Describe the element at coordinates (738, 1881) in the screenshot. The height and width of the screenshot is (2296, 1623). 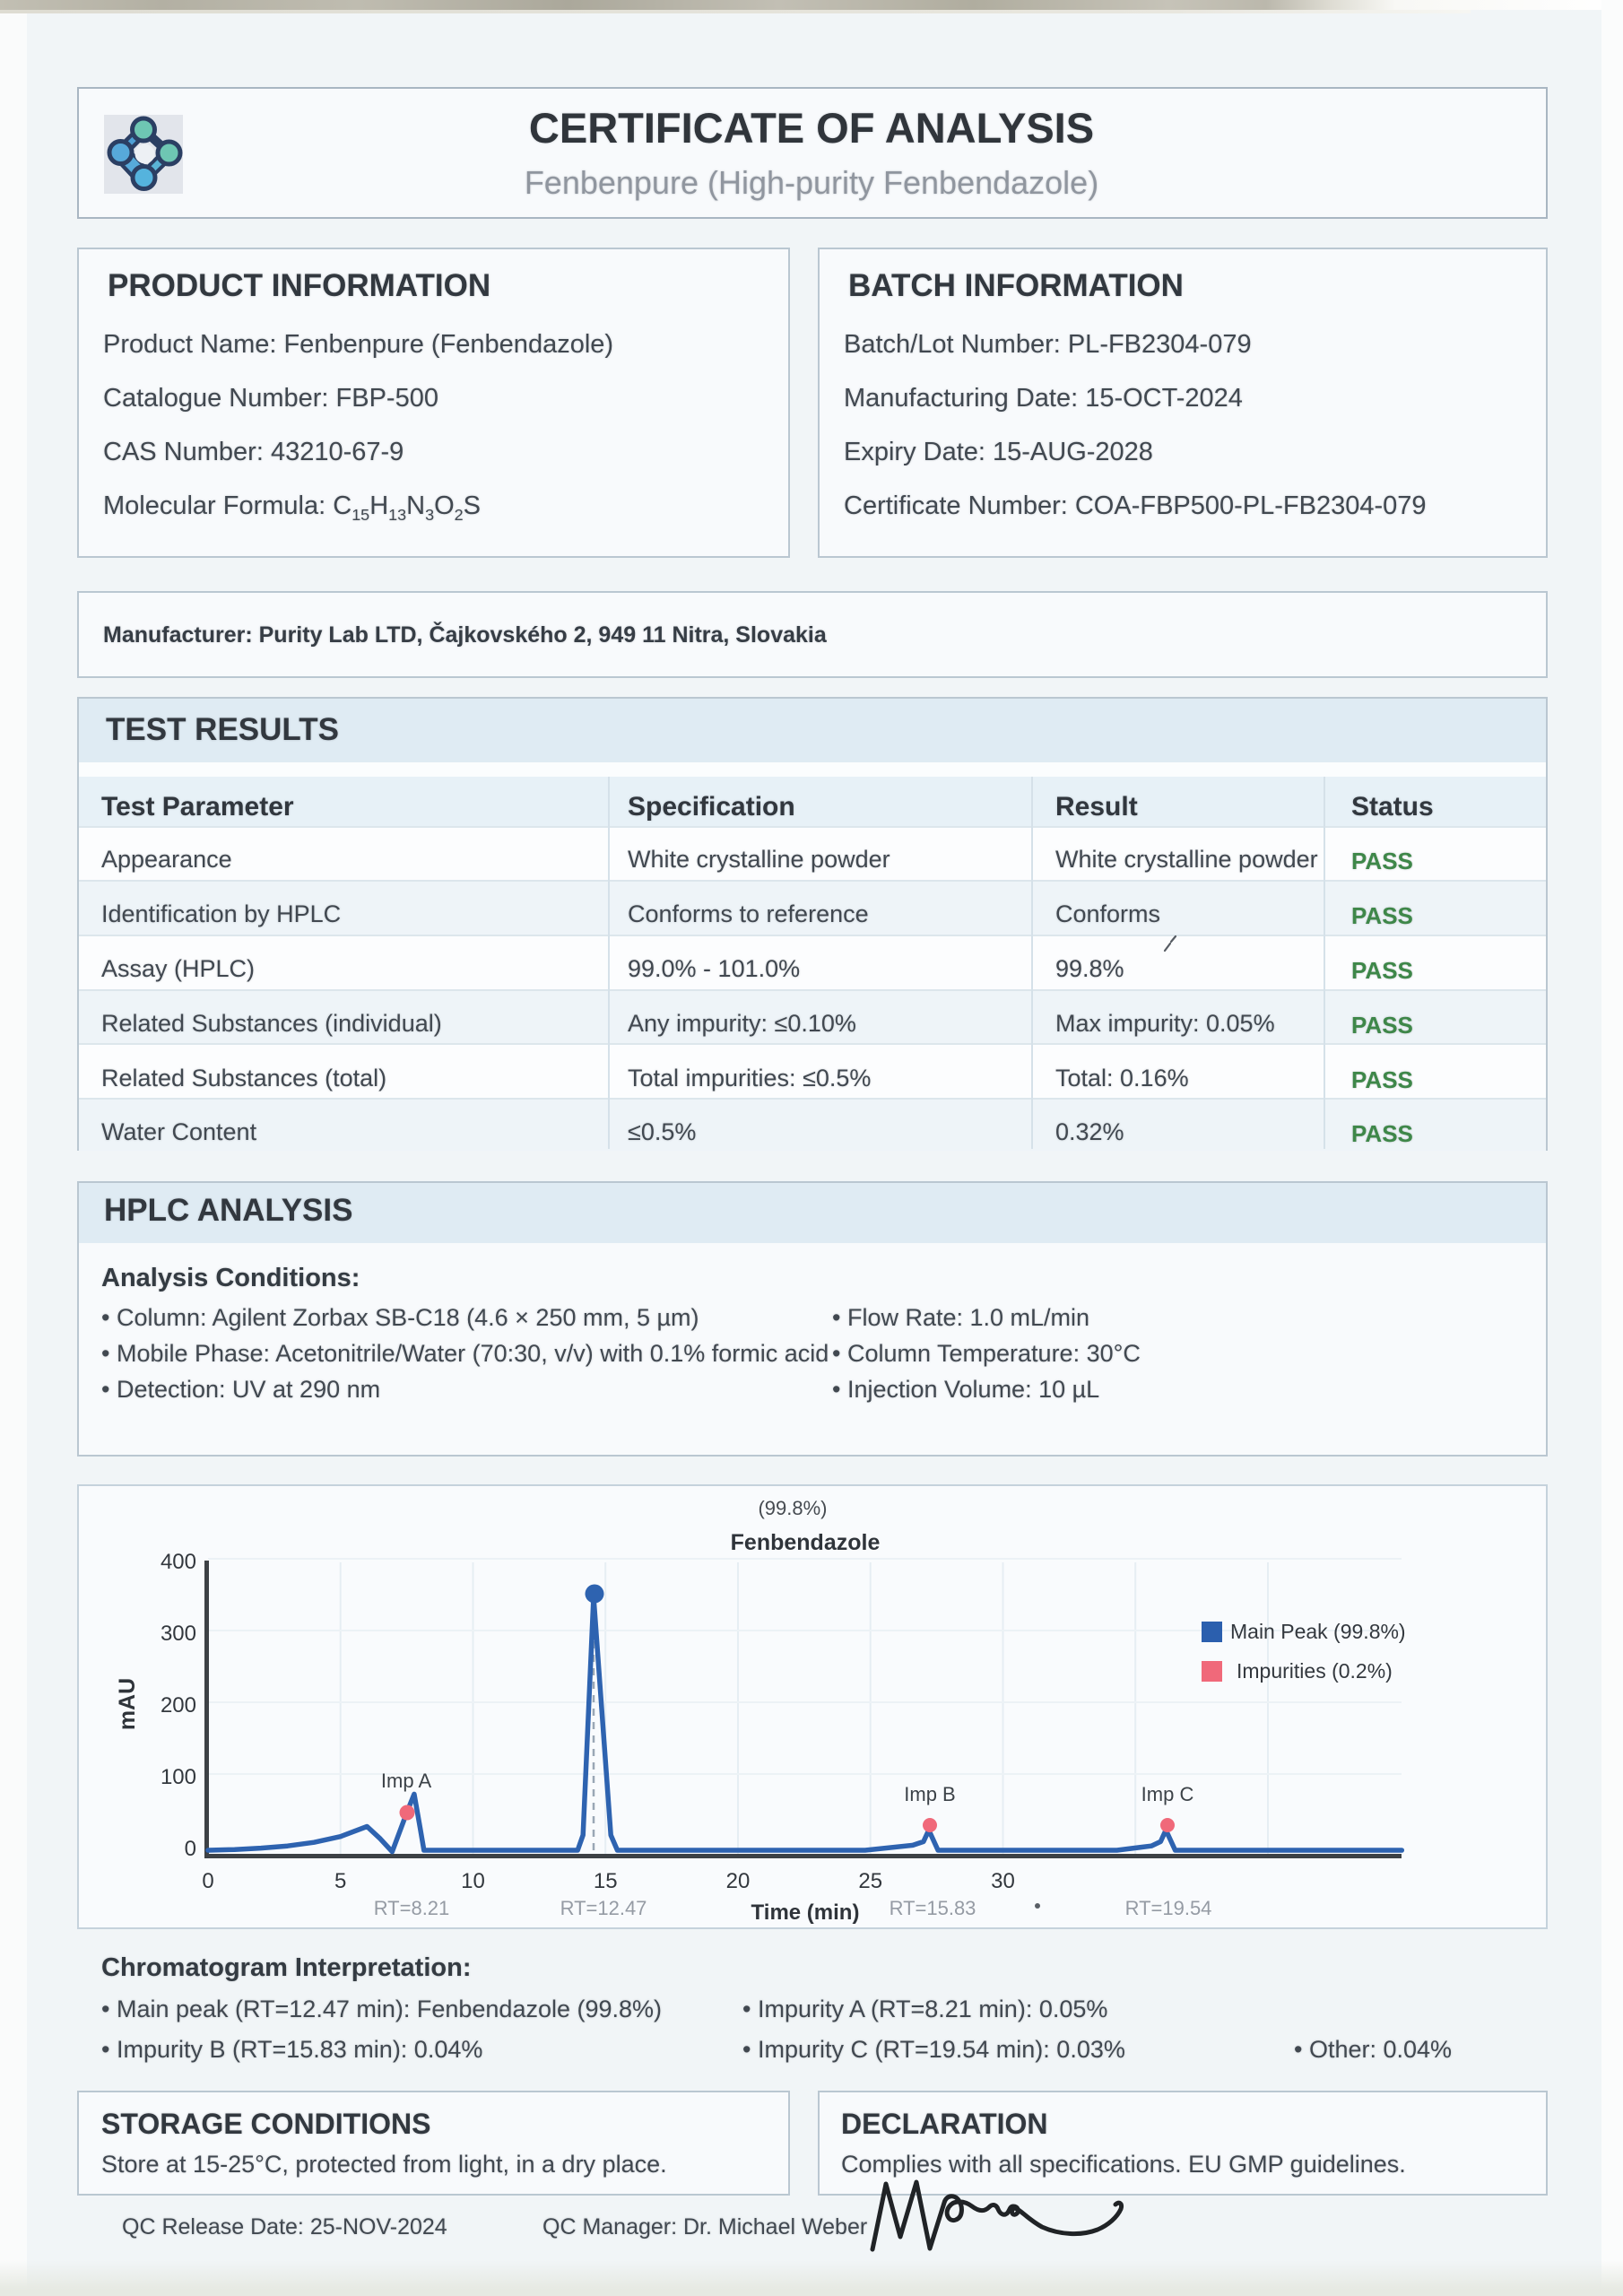
I see `svg-text: 20` at that location.